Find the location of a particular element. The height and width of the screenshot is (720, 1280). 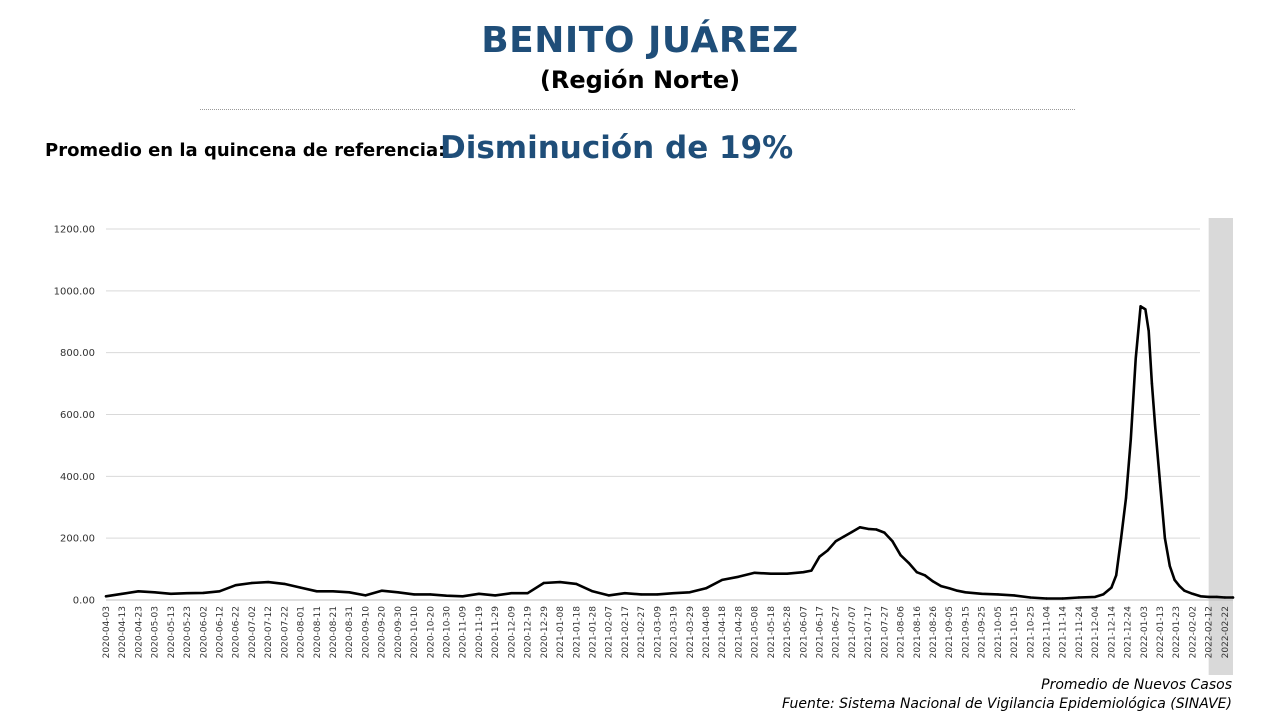

y-tick-label: 800.00 is located at coordinates (77, 353).